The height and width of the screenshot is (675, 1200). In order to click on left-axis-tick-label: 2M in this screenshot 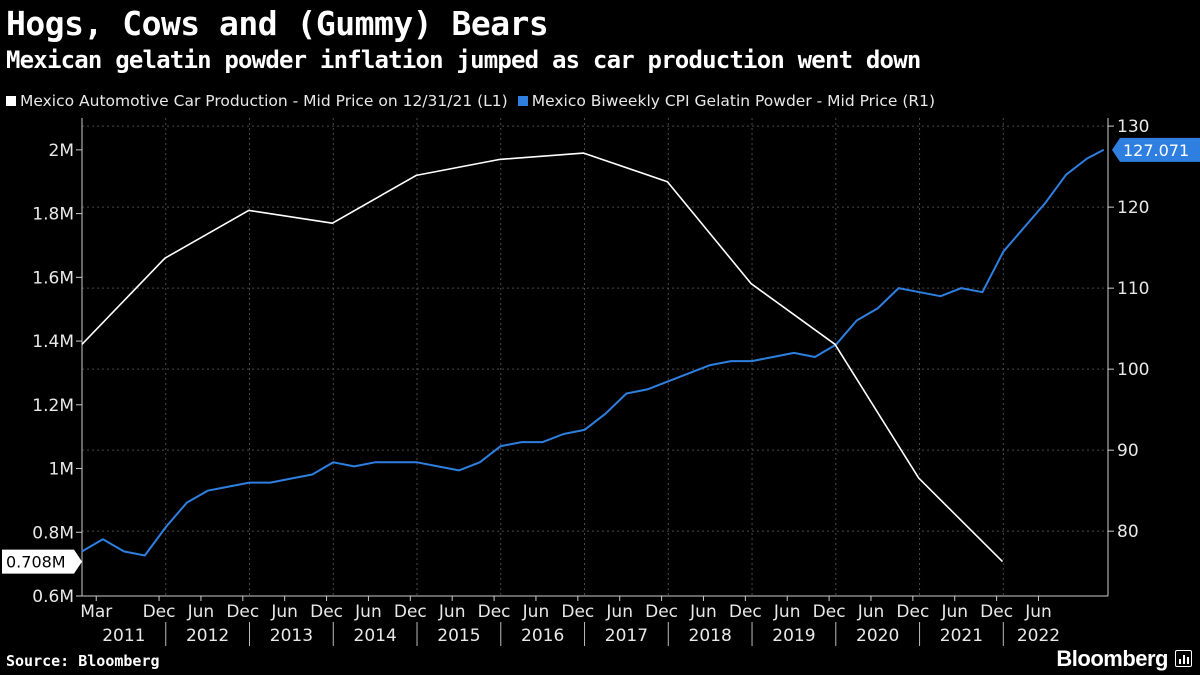, I will do `click(61, 151)`.